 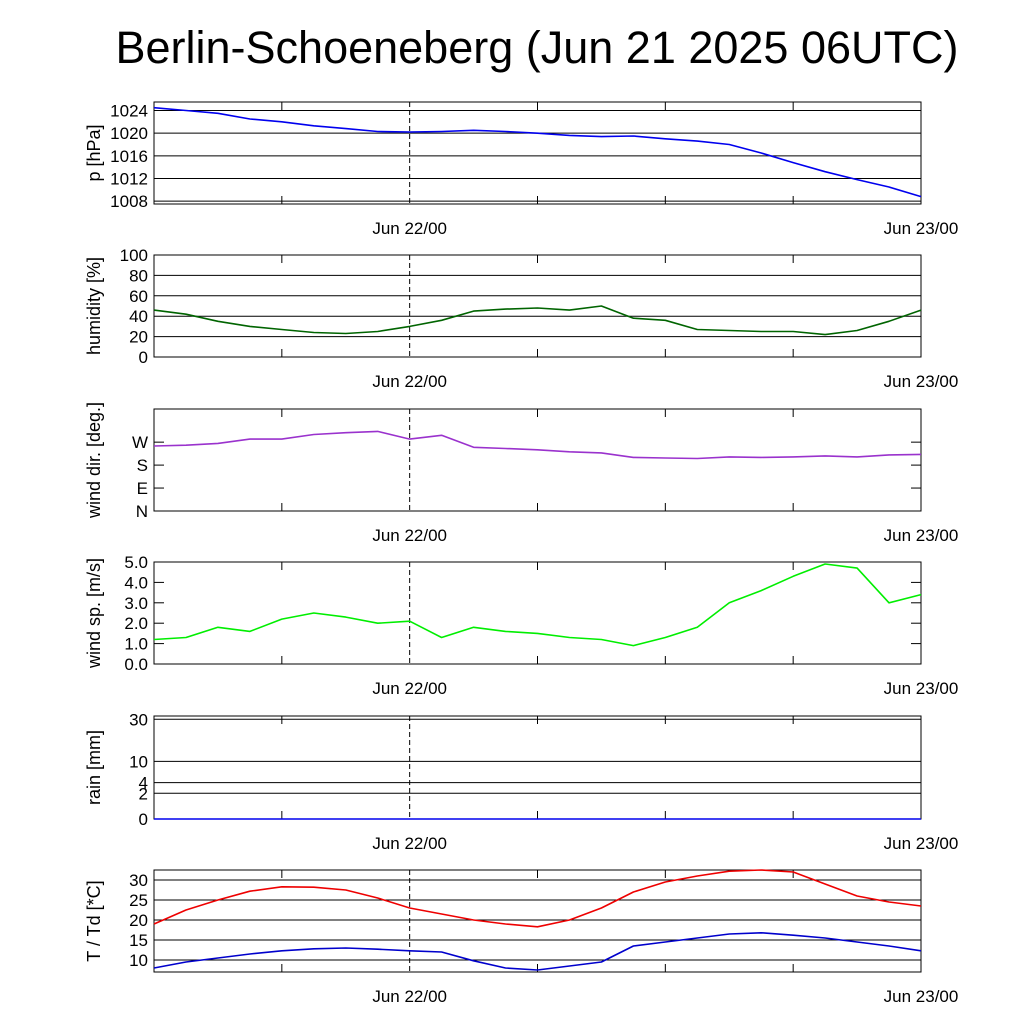 What do you see at coordinates (921, 996) in the screenshot?
I see `temperature-xtick-label: Jun 23/00` at bounding box center [921, 996].